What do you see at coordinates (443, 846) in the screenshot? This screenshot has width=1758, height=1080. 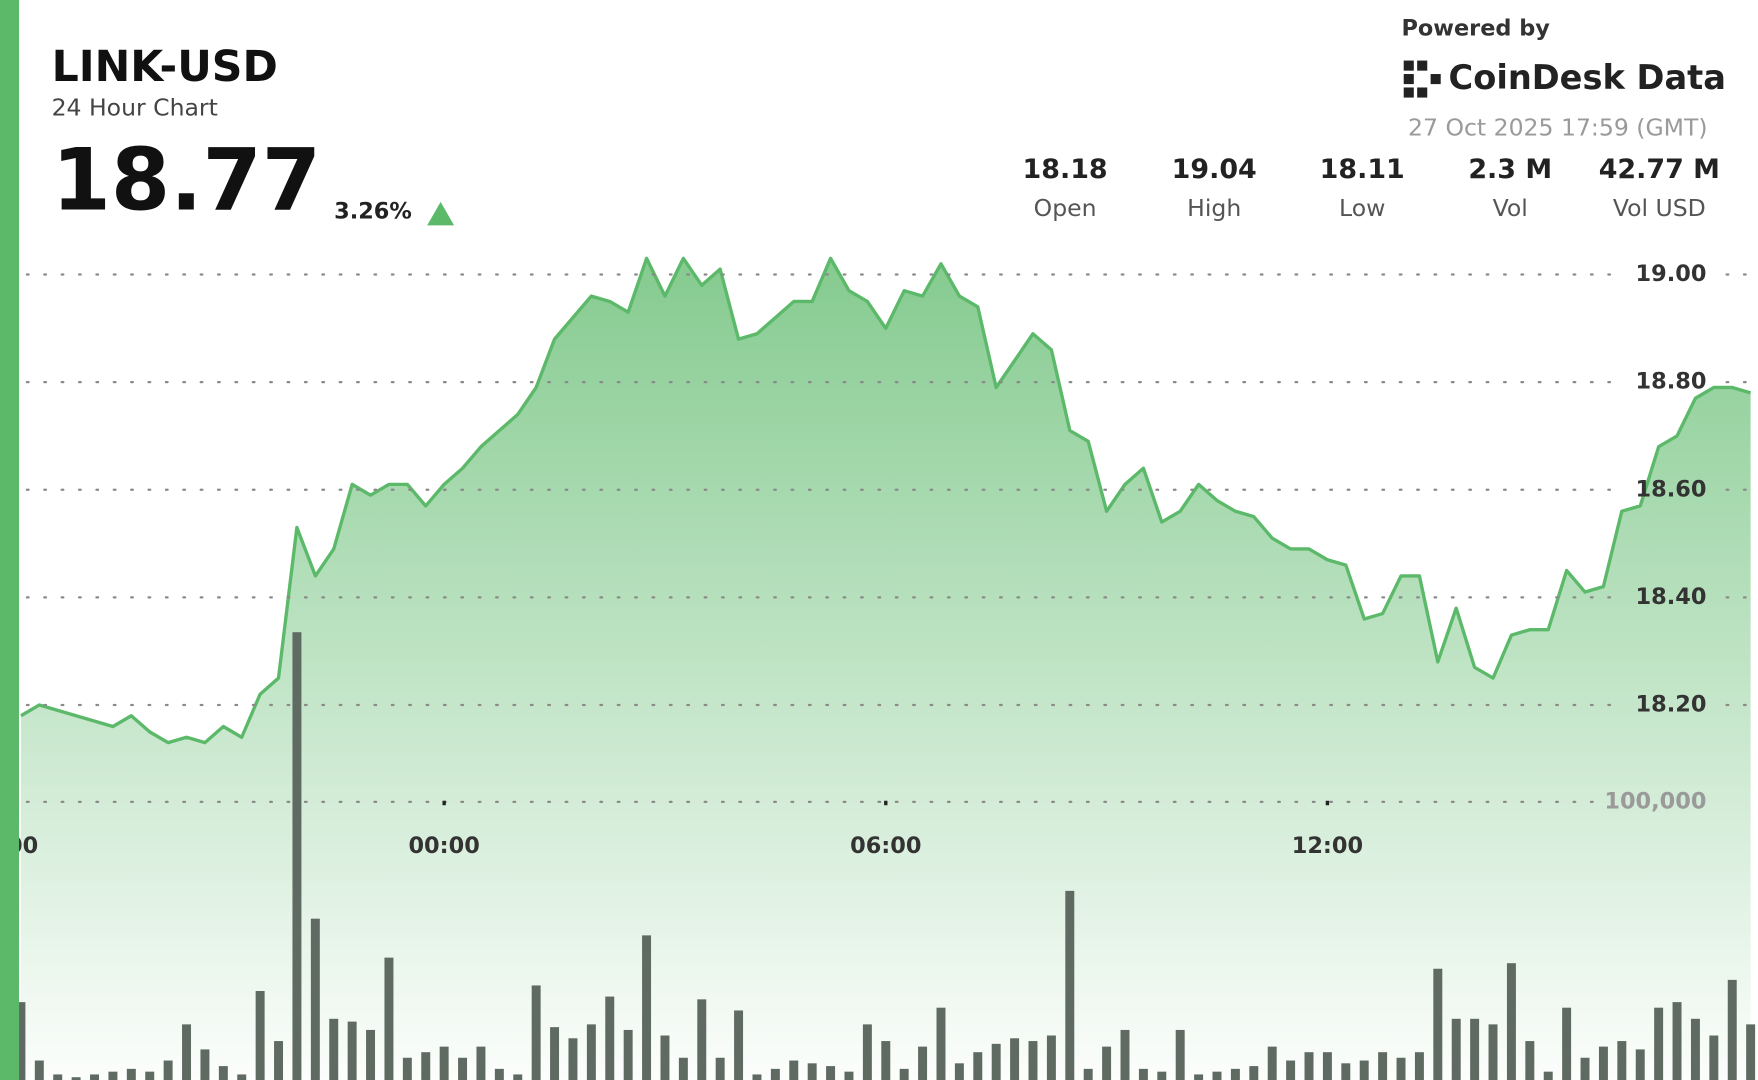 I see `x-tick-label: 00:00` at bounding box center [443, 846].